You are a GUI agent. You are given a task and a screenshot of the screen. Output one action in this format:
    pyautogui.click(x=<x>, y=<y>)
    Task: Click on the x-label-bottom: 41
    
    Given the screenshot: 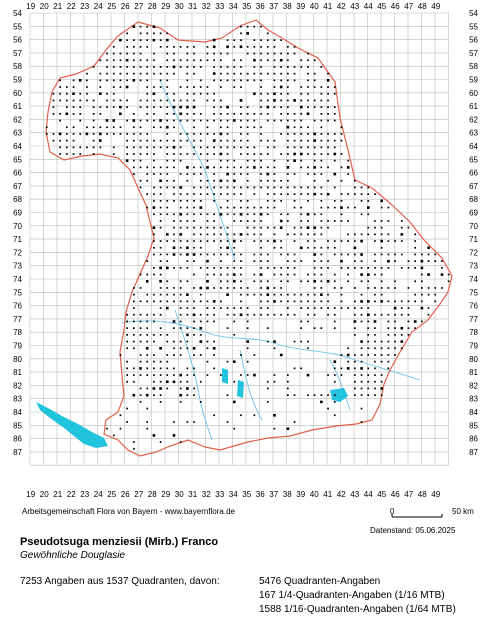 What is the action you would take?
    pyautogui.click(x=327, y=494)
    